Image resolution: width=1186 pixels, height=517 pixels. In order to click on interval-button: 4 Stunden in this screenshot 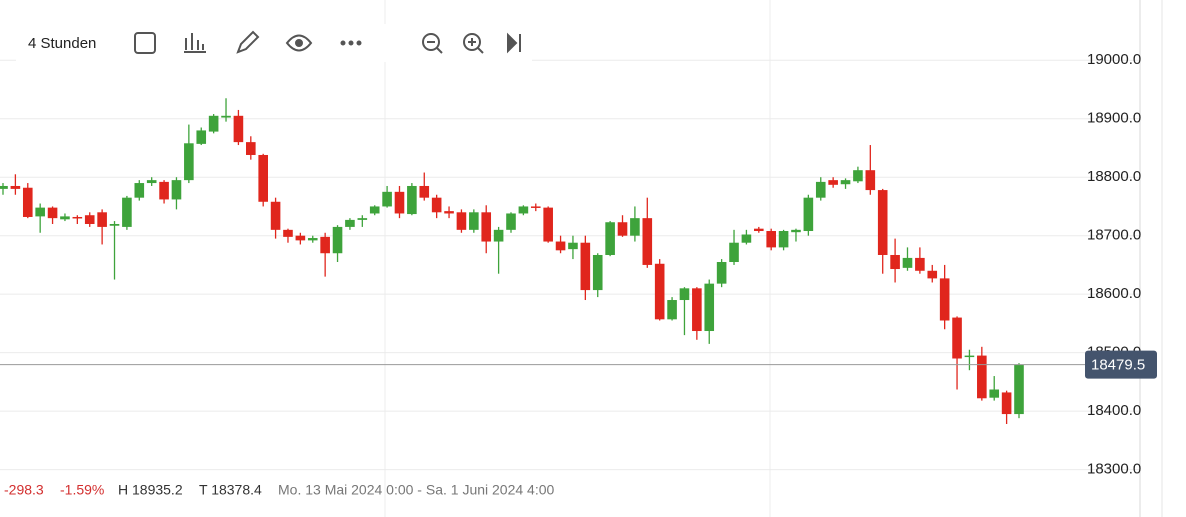, I will do `click(62, 43)`.